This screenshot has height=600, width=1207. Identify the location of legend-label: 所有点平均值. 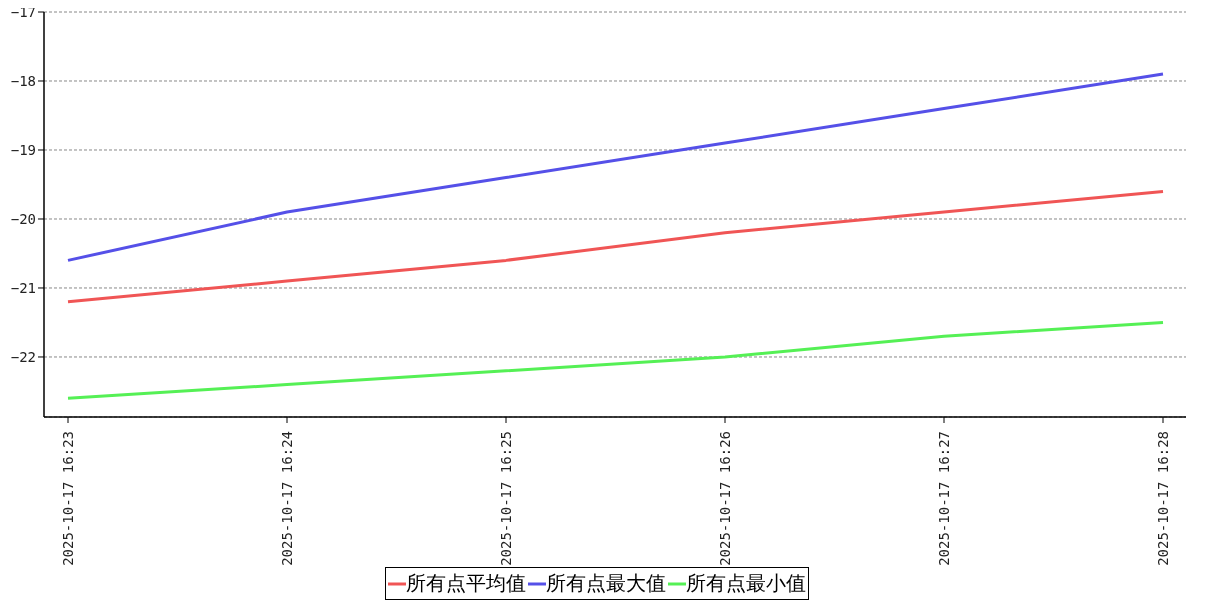
(466, 583).